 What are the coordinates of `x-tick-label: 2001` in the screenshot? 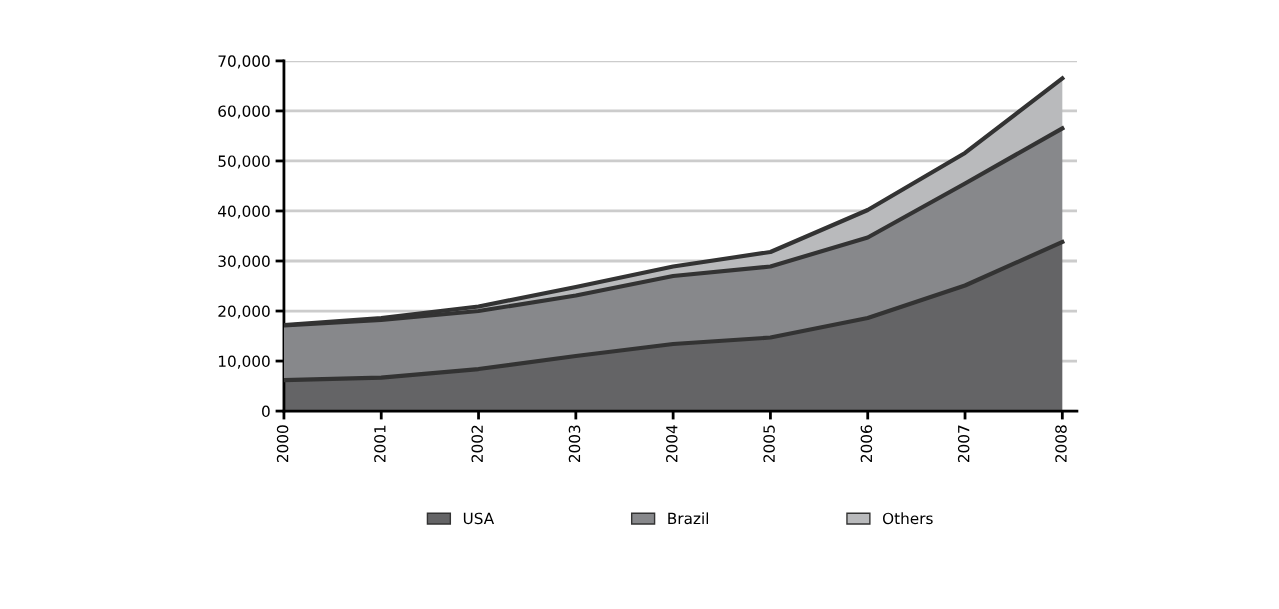 It's located at (380, 444).